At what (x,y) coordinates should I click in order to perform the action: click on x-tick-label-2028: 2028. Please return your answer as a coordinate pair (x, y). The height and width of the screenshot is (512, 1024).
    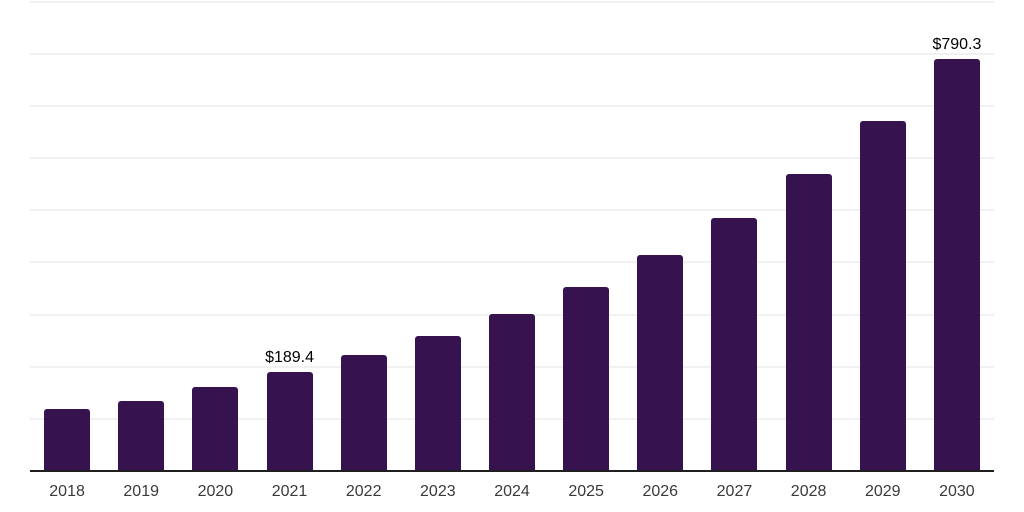
    Looking at the image, I should click on (808, 491).